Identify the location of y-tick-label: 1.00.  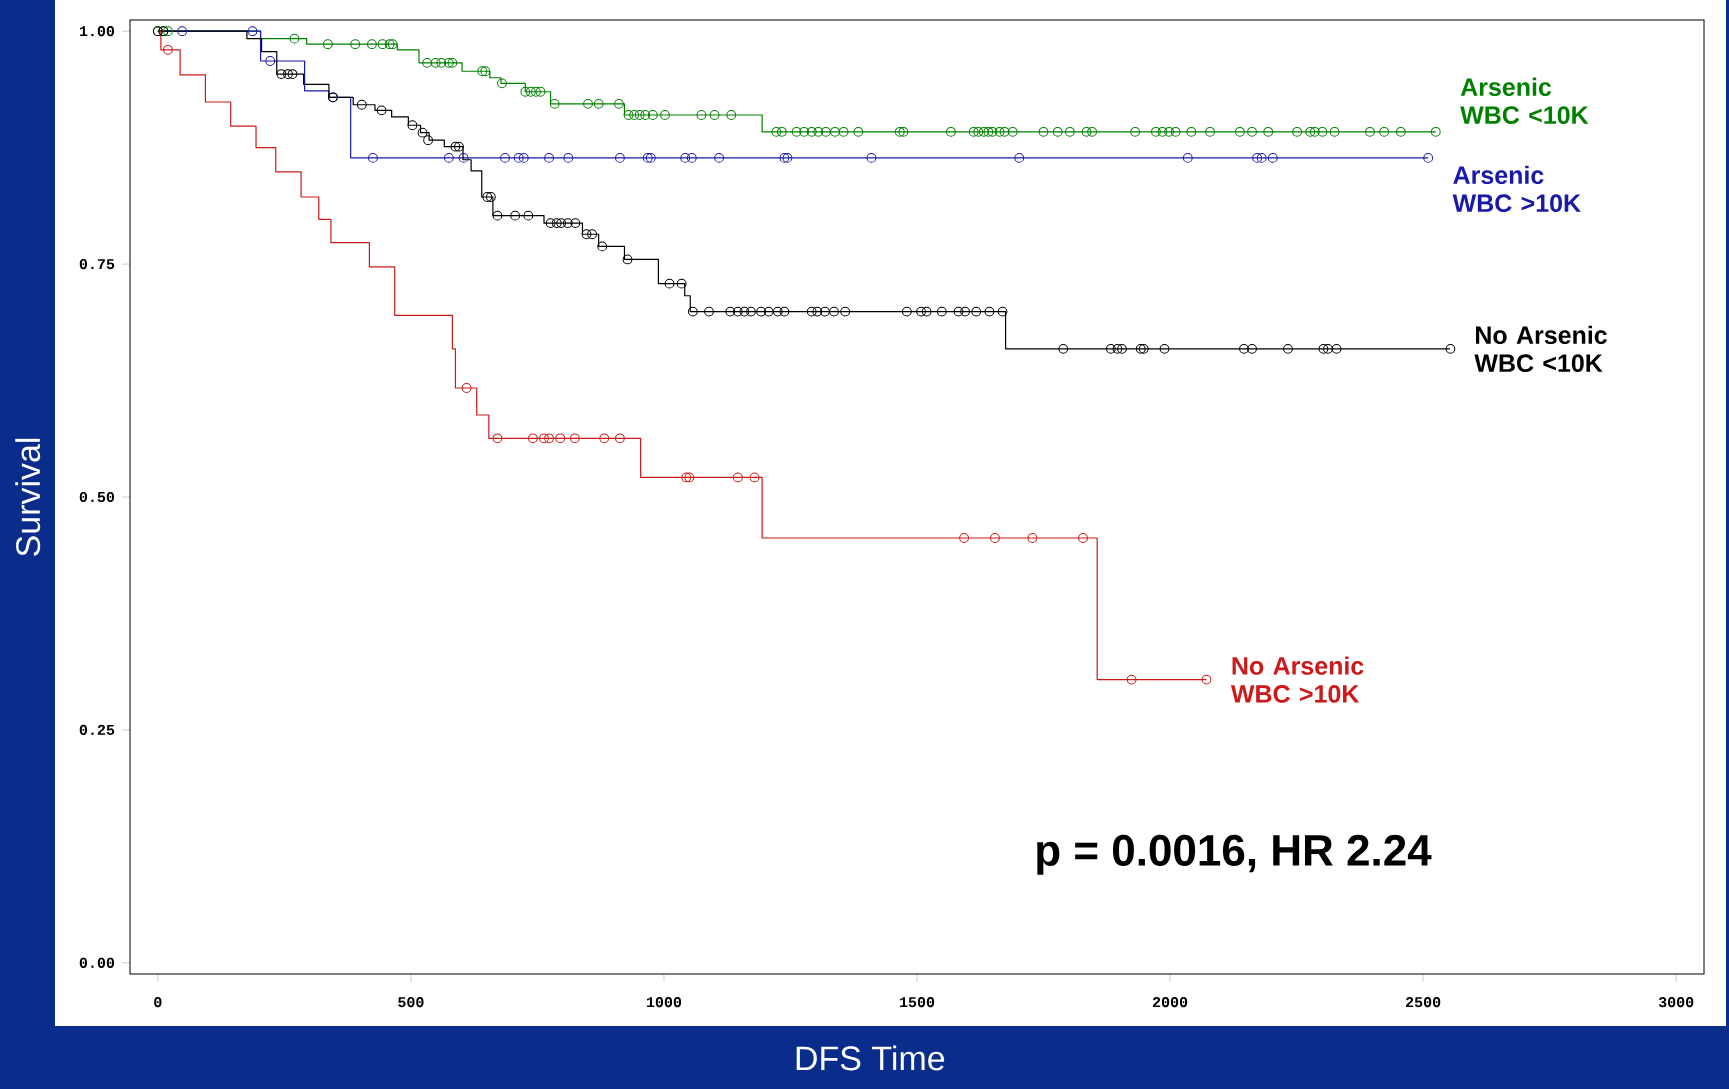
(97, 31).